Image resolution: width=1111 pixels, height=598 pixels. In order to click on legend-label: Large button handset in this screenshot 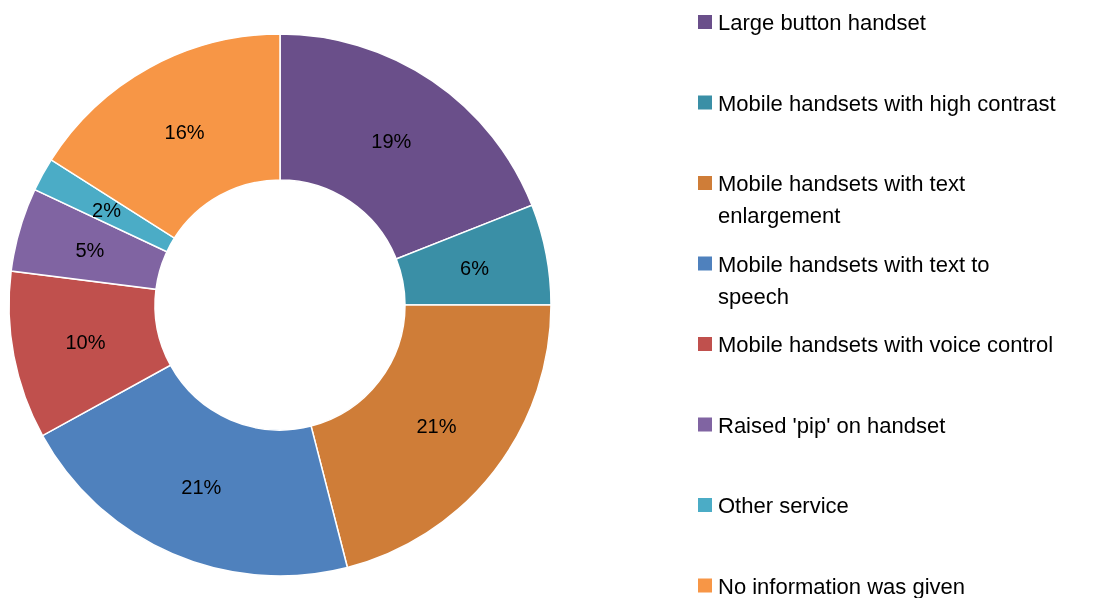, I will do `click(822, 22)`.